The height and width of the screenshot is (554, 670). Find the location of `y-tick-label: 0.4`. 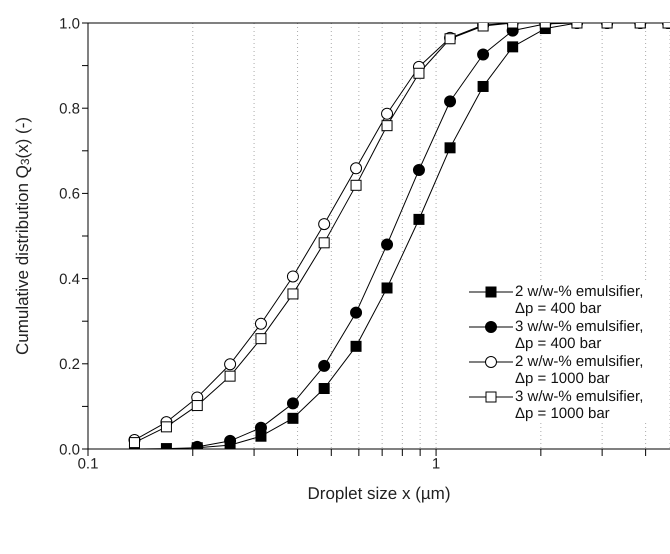

y-tick-label: 0.4 is located at coordinates (69, 279).